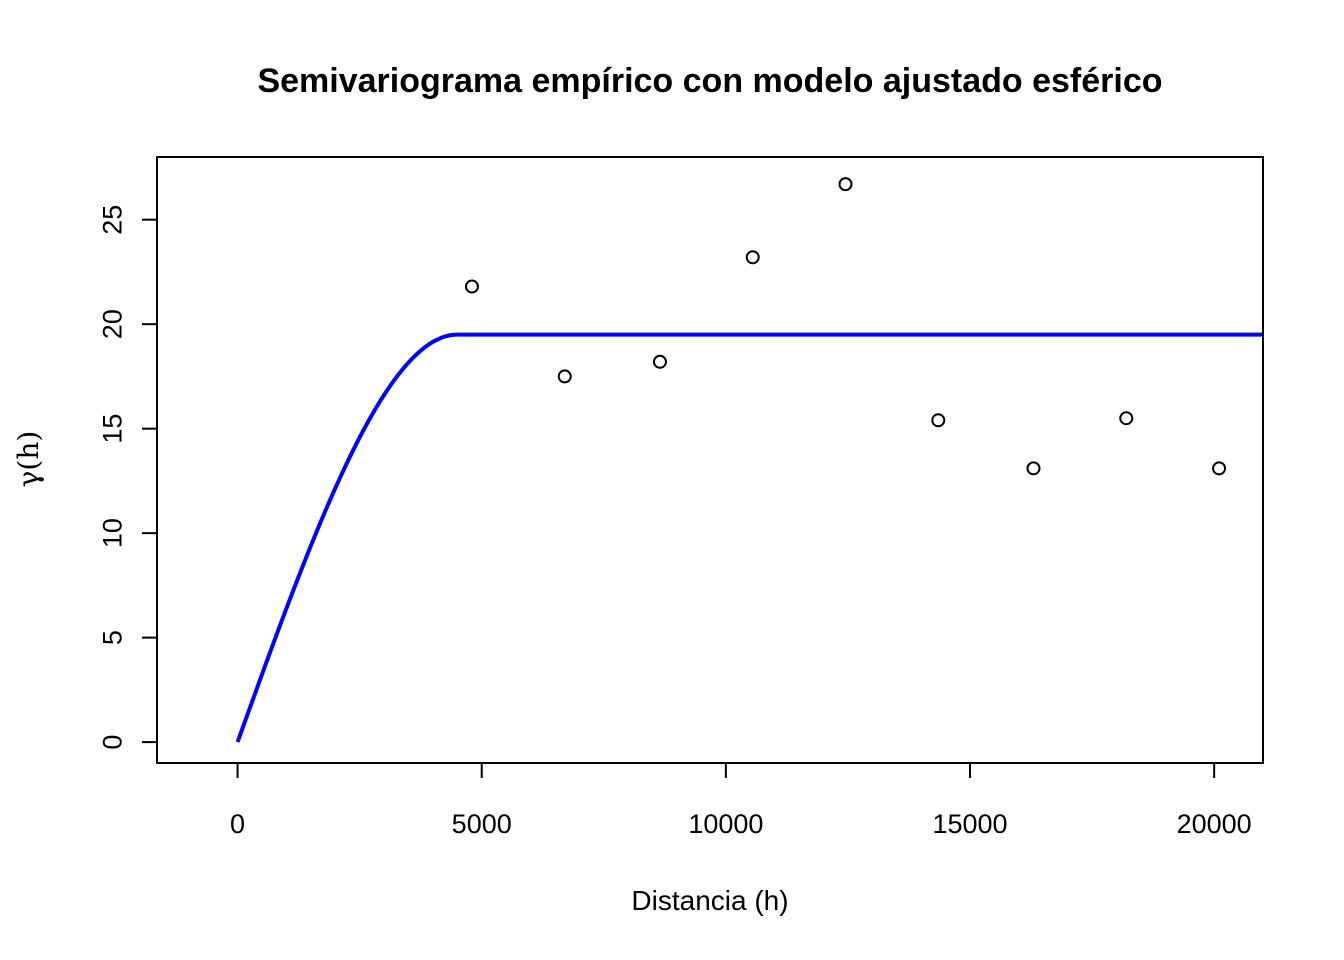 The image size is (1344, 960). Describe the element at coordinates (112, 220) in the screenshot. I see `y-tick-label: 25` at that location.